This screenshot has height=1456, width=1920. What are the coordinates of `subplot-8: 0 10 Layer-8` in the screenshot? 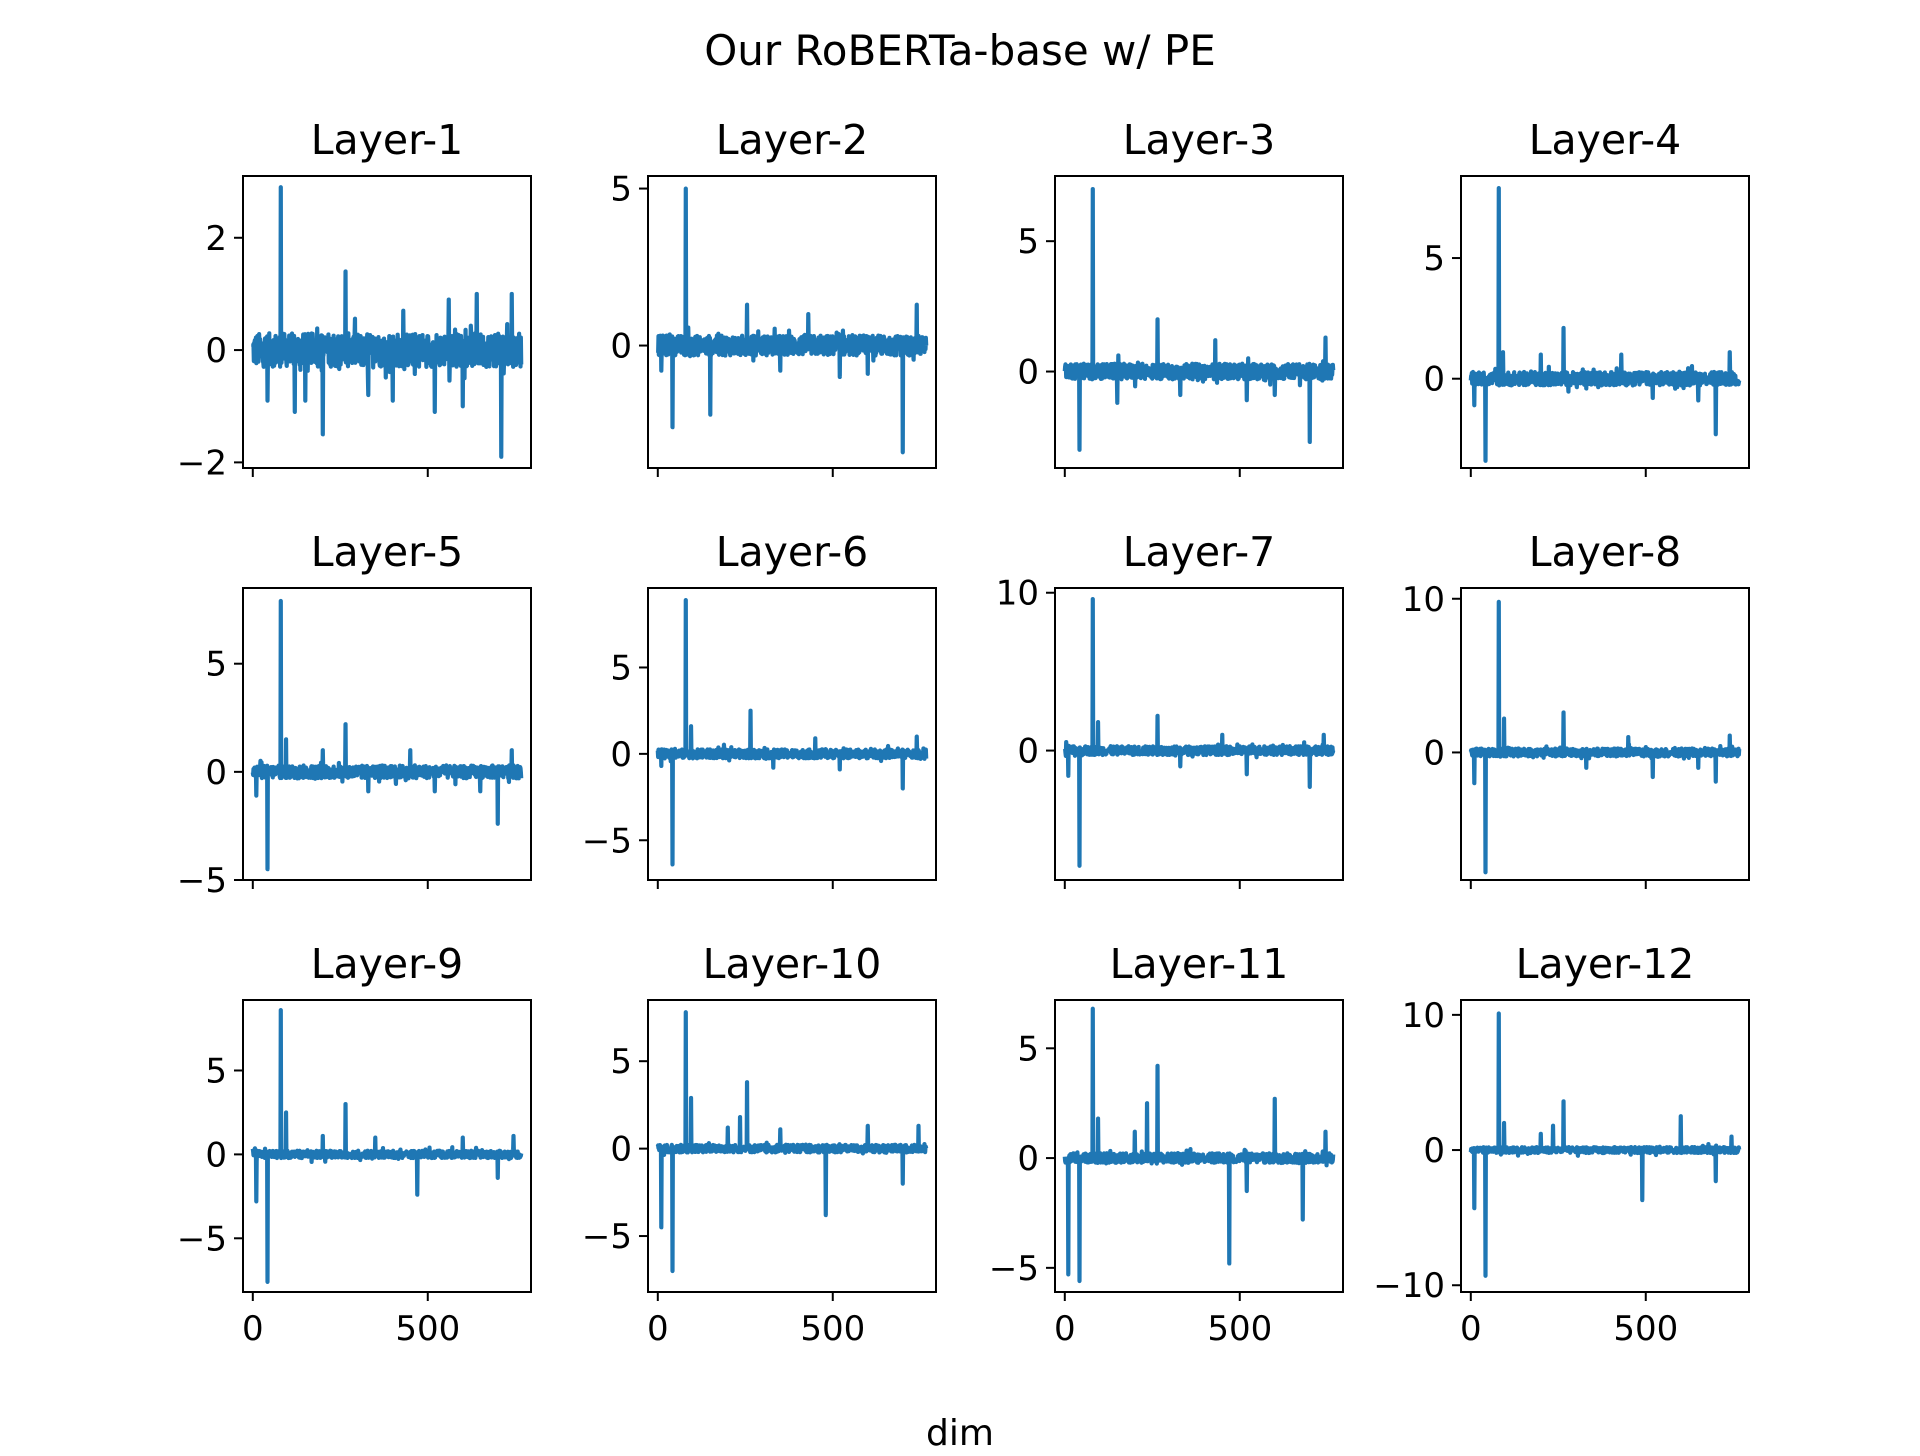 It's located at (1576, 708).